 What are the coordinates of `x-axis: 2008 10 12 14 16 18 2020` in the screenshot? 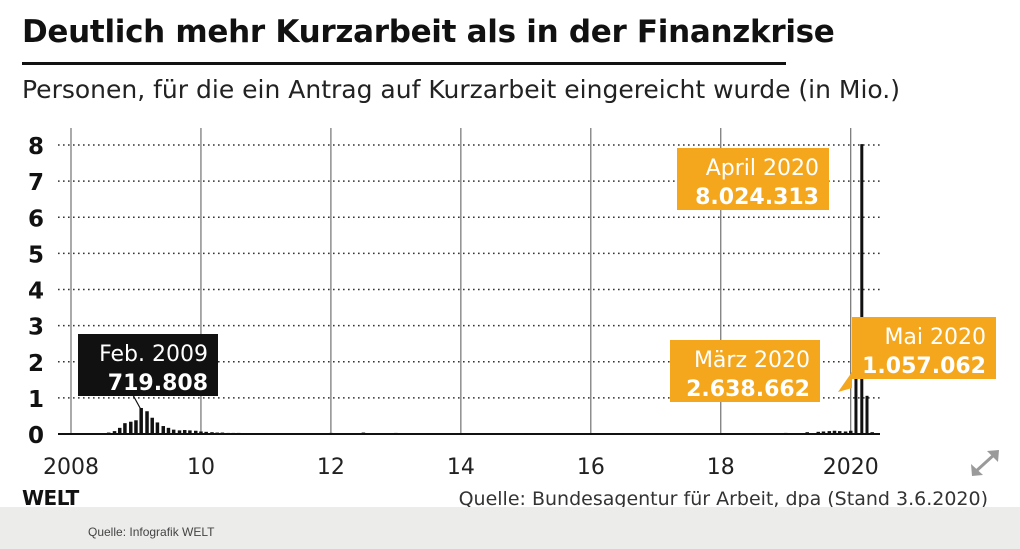 It's located at (461, 467).